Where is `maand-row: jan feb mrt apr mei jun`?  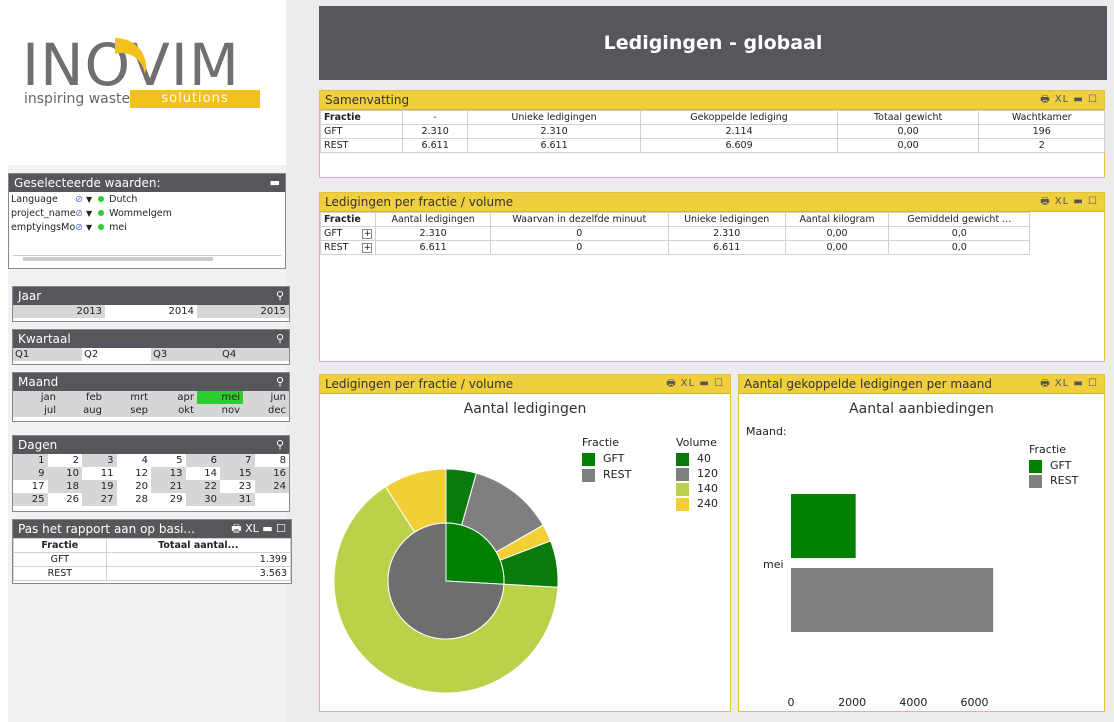
maand-row: jan feb mrt apr mei jun is located at coordinates (151, 397).